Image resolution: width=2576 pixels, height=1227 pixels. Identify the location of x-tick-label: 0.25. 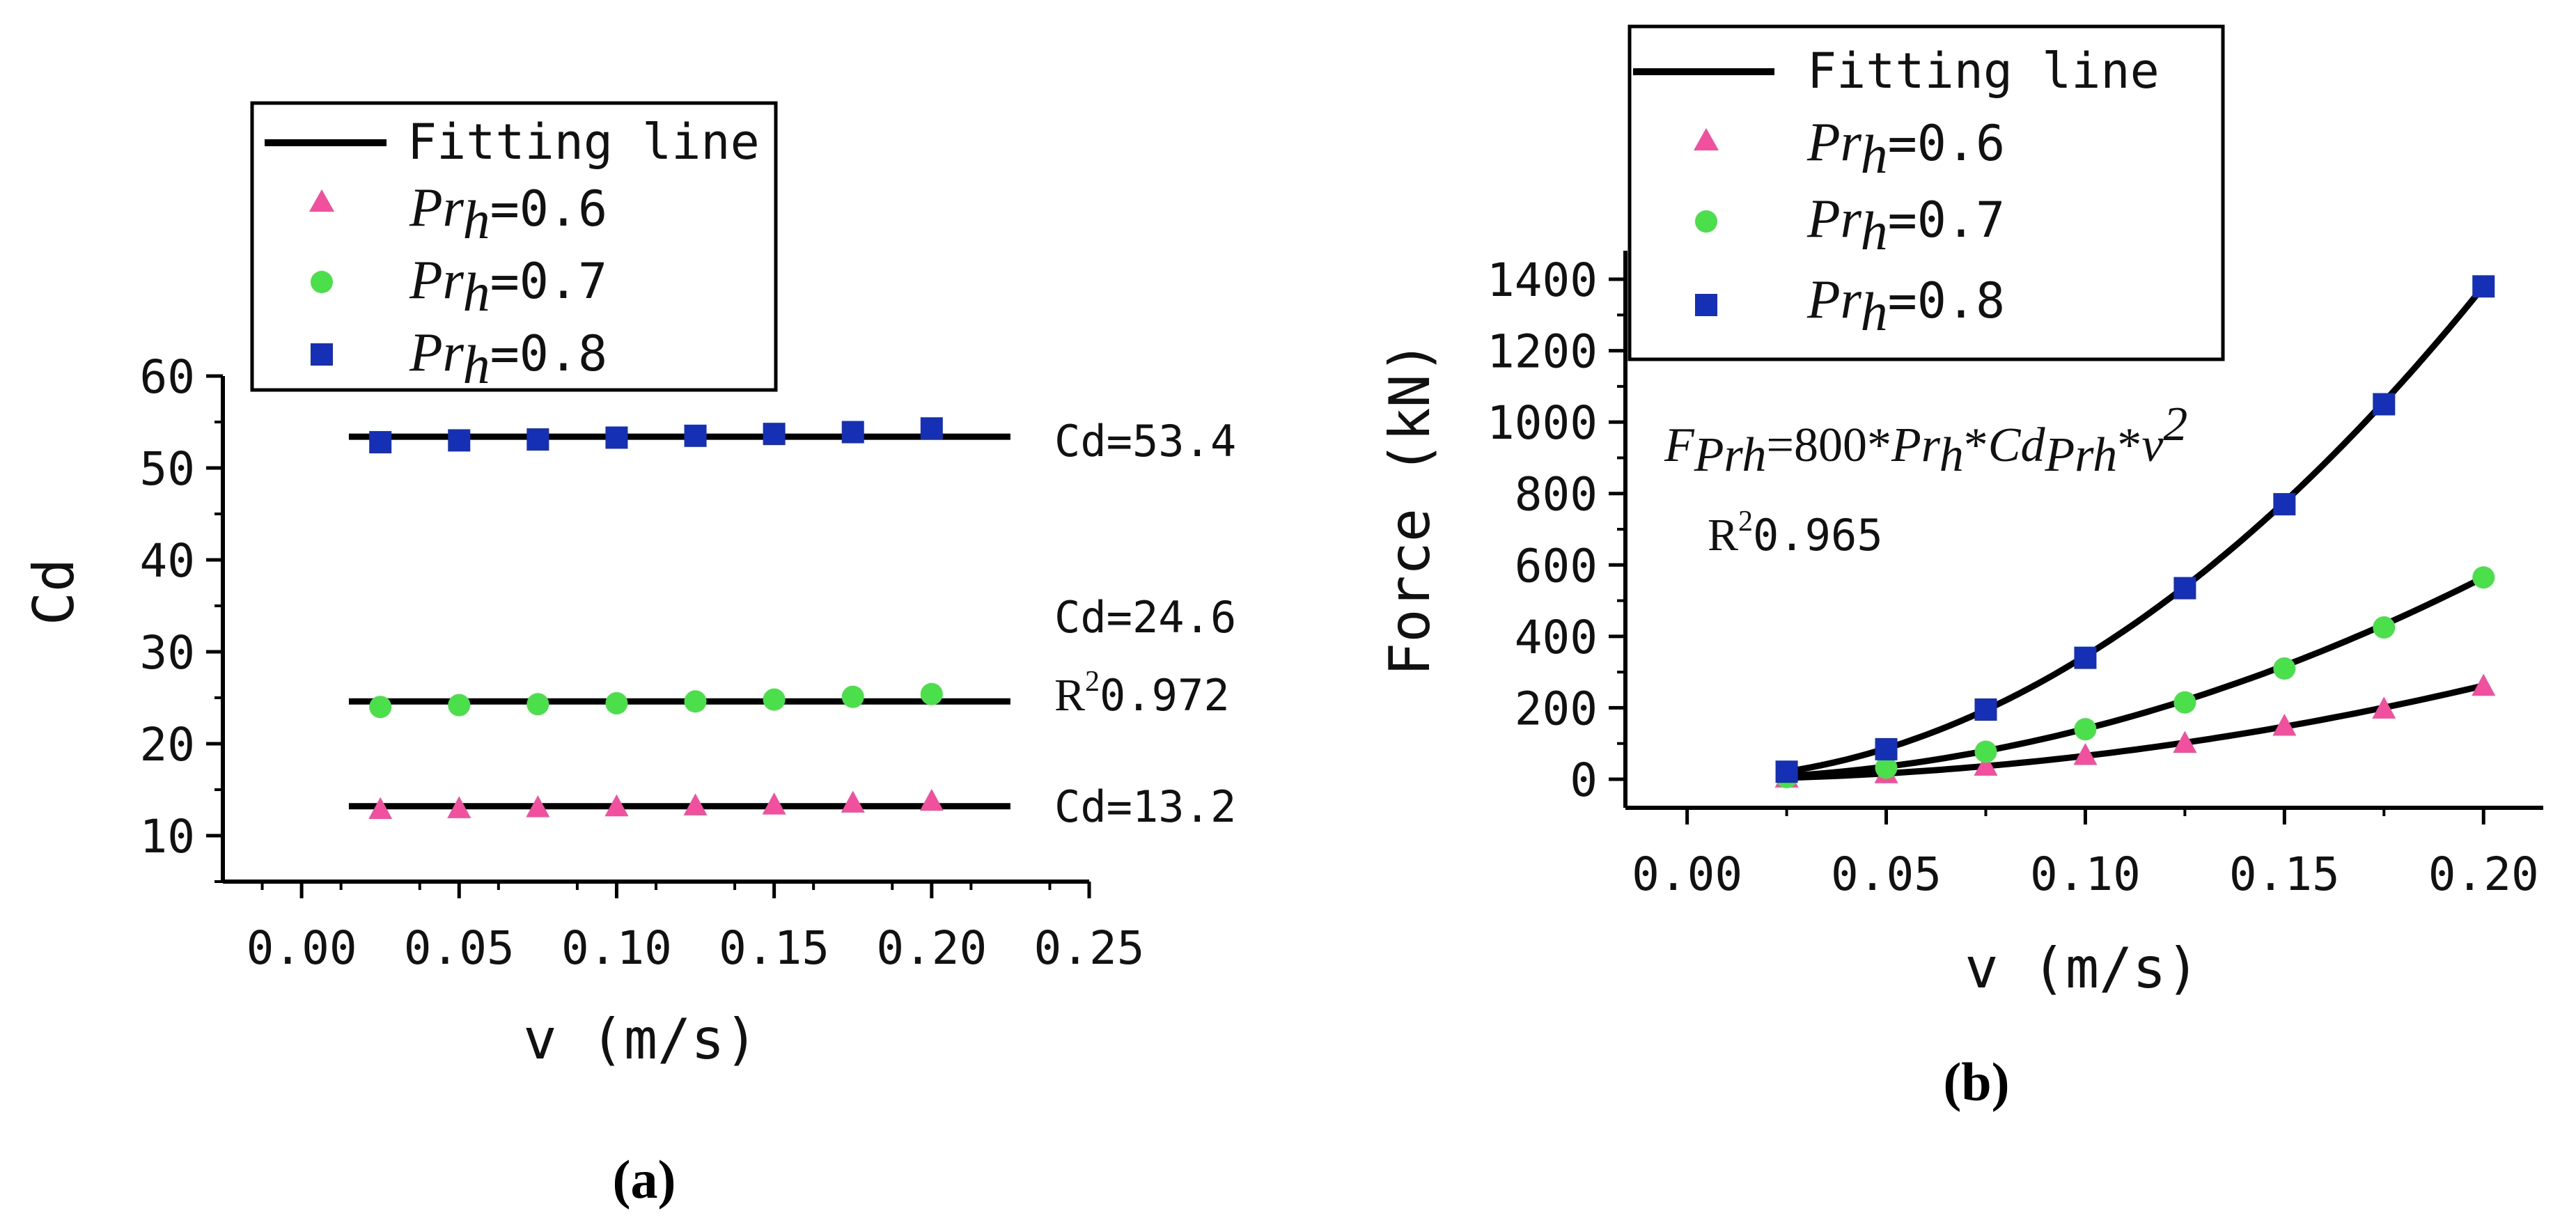
(1089, 948).